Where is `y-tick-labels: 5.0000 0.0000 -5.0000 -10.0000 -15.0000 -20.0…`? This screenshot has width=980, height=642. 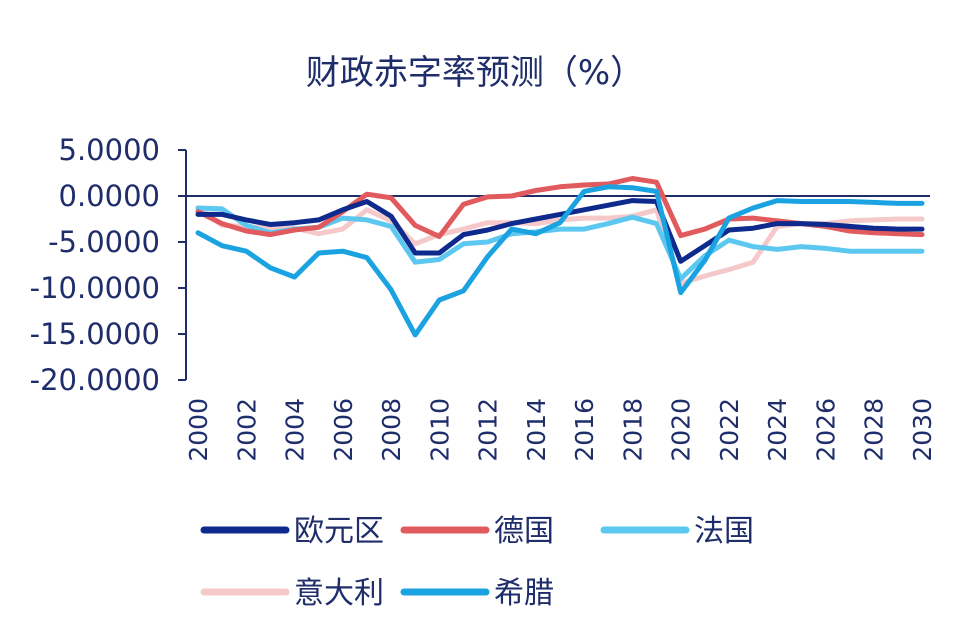
y-tick-labels: 5.0000 0.0000 -5.0000 -10.0000 -15.0000 -20.0… is located at coordinates (108, 265).